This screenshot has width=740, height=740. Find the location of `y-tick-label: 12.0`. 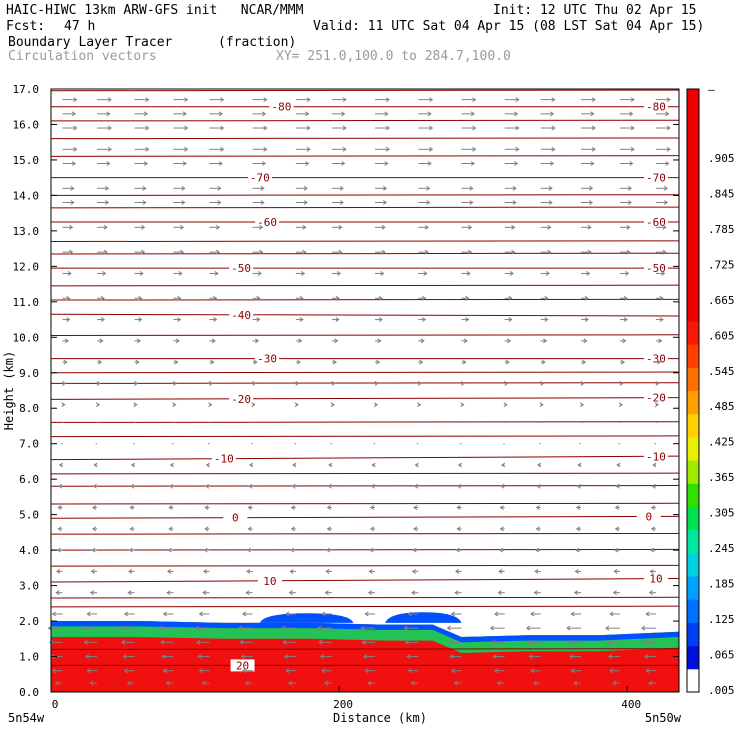

y-tick-label: 12.0 is located at coordinates (26, 266).